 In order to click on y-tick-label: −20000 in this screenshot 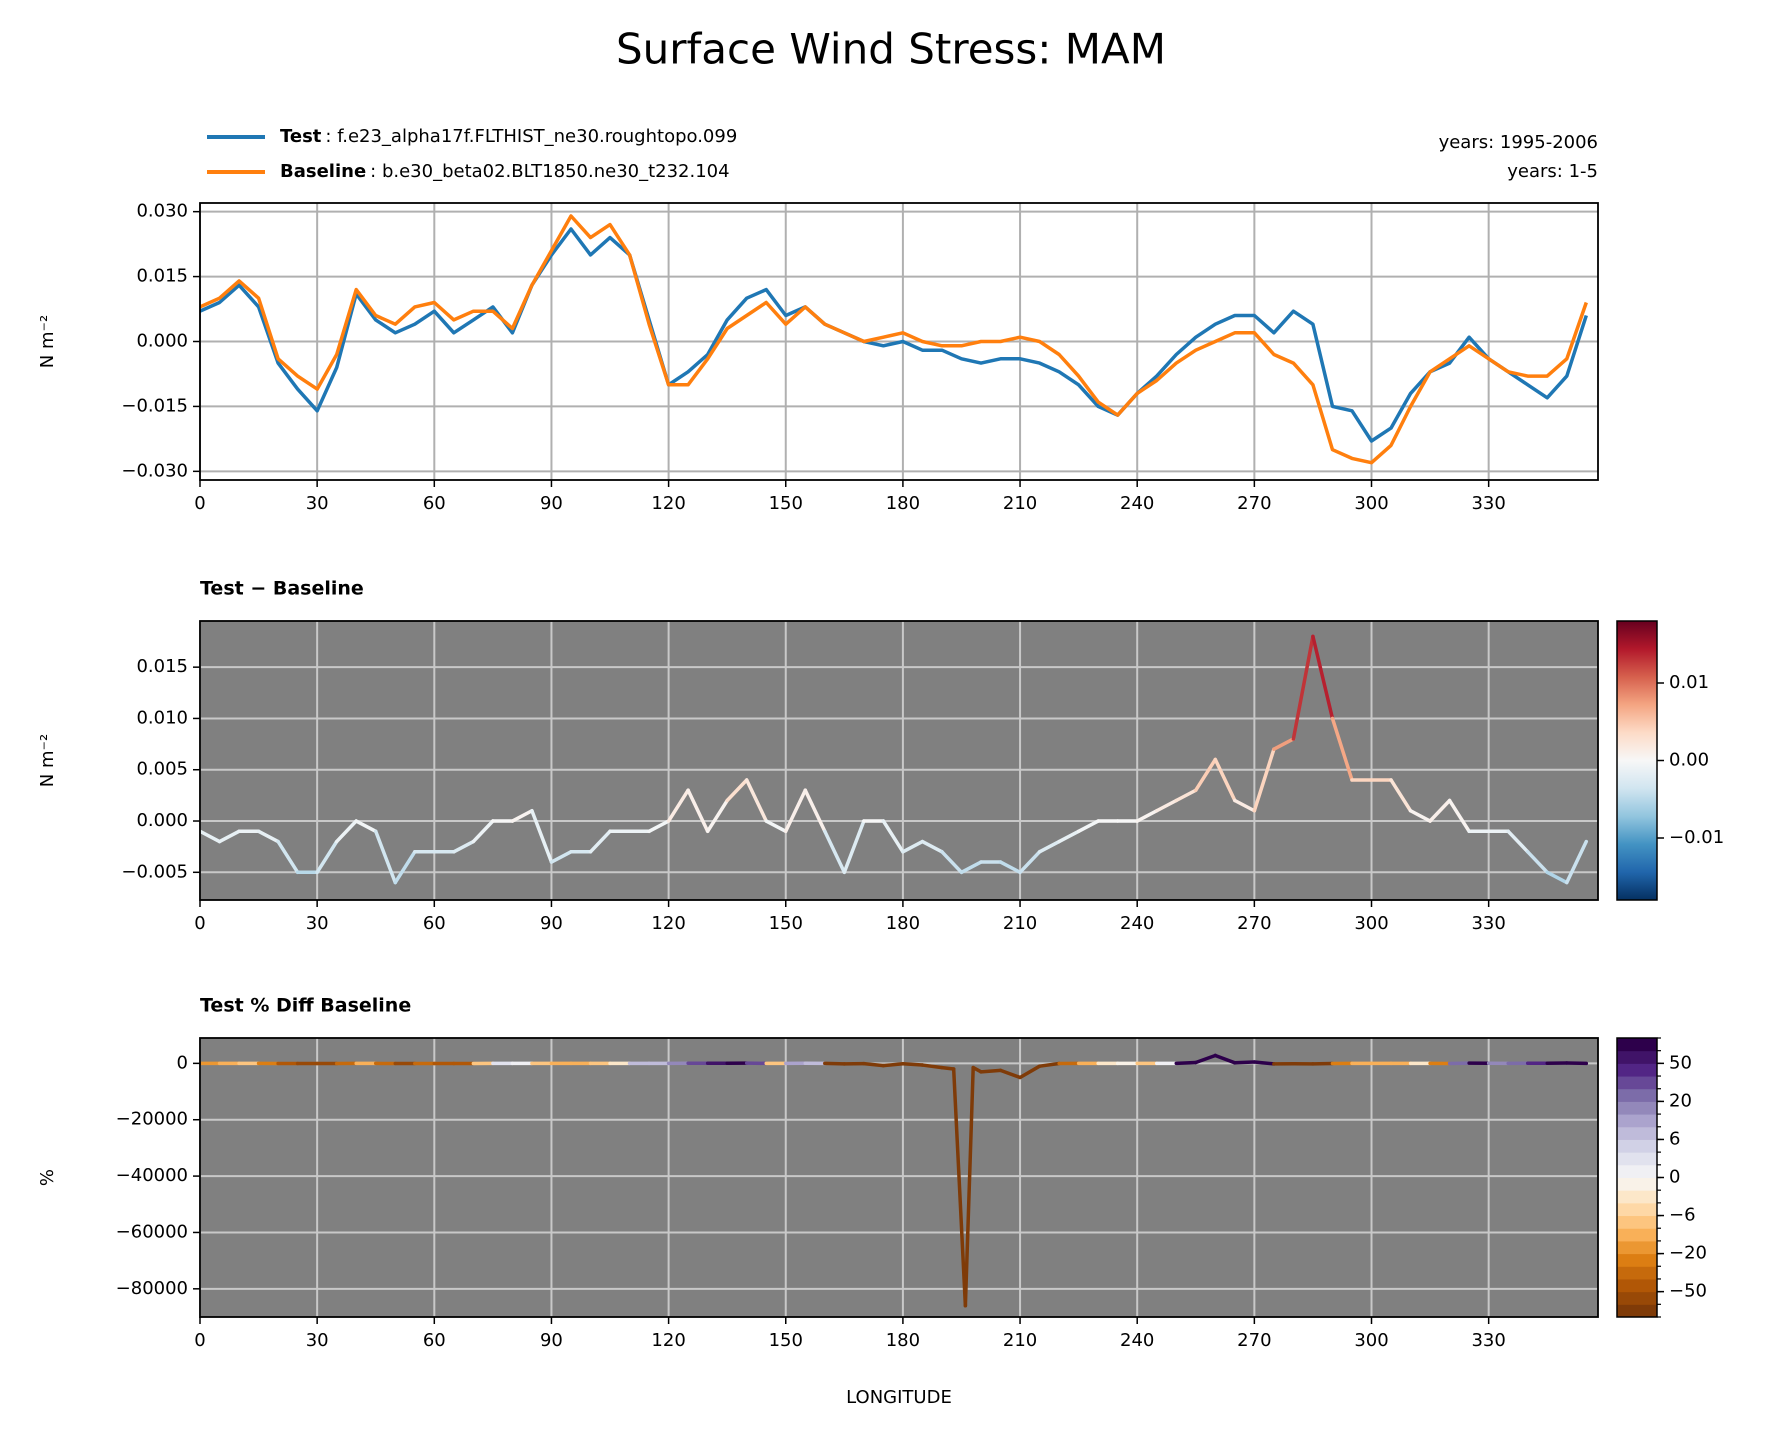, I will do `click(152, 1119)`.